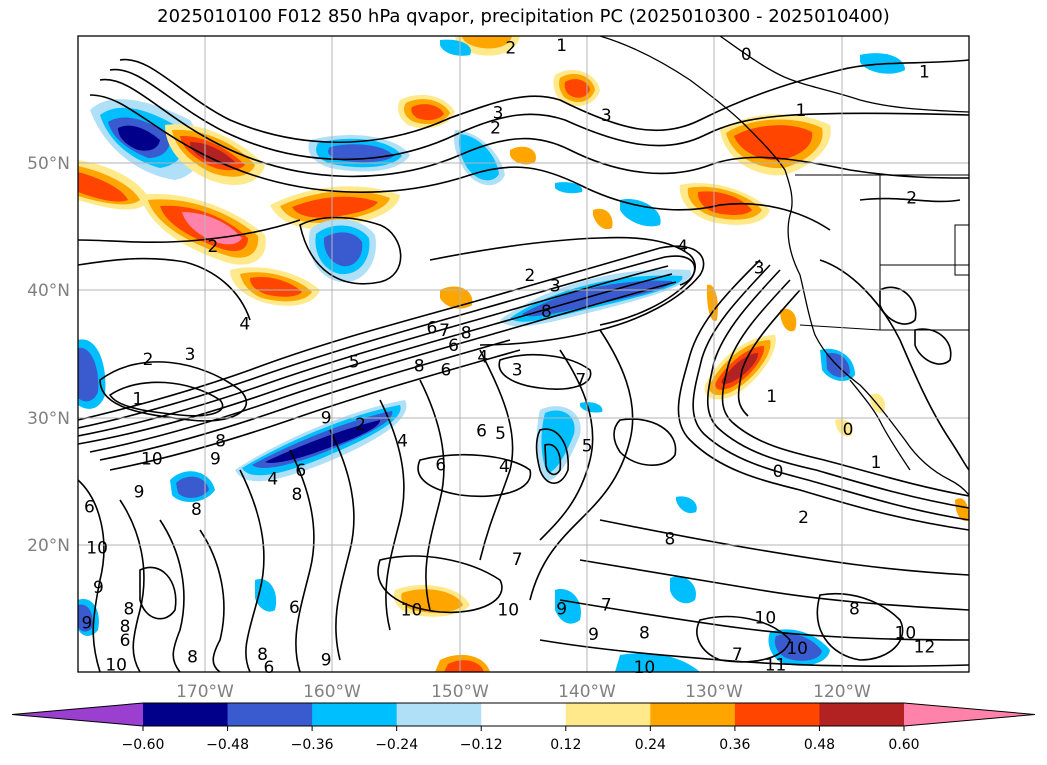 This screenshot has height=765, width=1047. What do you see at coordinates (227, 745) in the screenshot?
I see `colorbar-tick-label: −0.48` at bounding box center [227, 745].